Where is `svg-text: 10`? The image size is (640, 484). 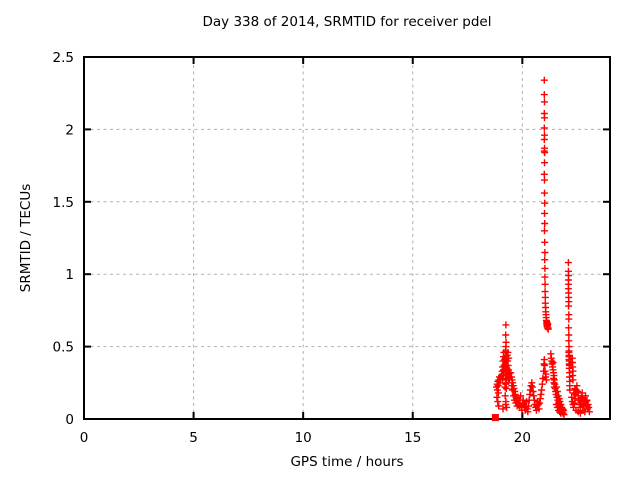 svg-text: 10 is located at coordinates (303, 438).